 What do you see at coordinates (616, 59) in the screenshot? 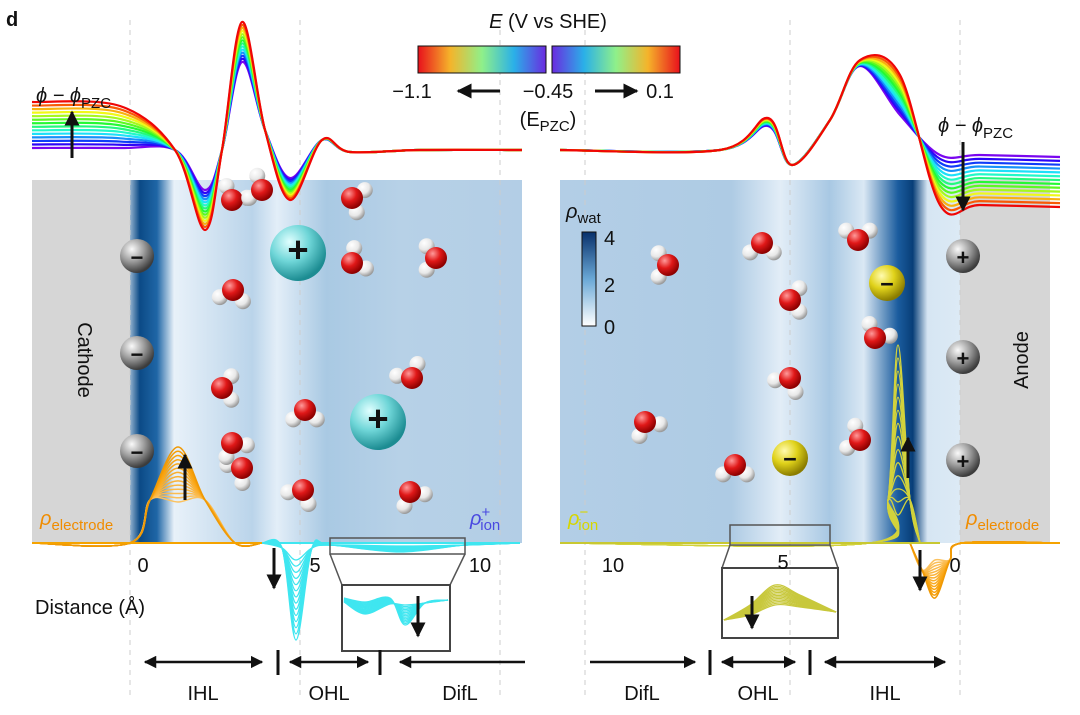
I see `colorbar-anodic` at bounding box center [616, 59].